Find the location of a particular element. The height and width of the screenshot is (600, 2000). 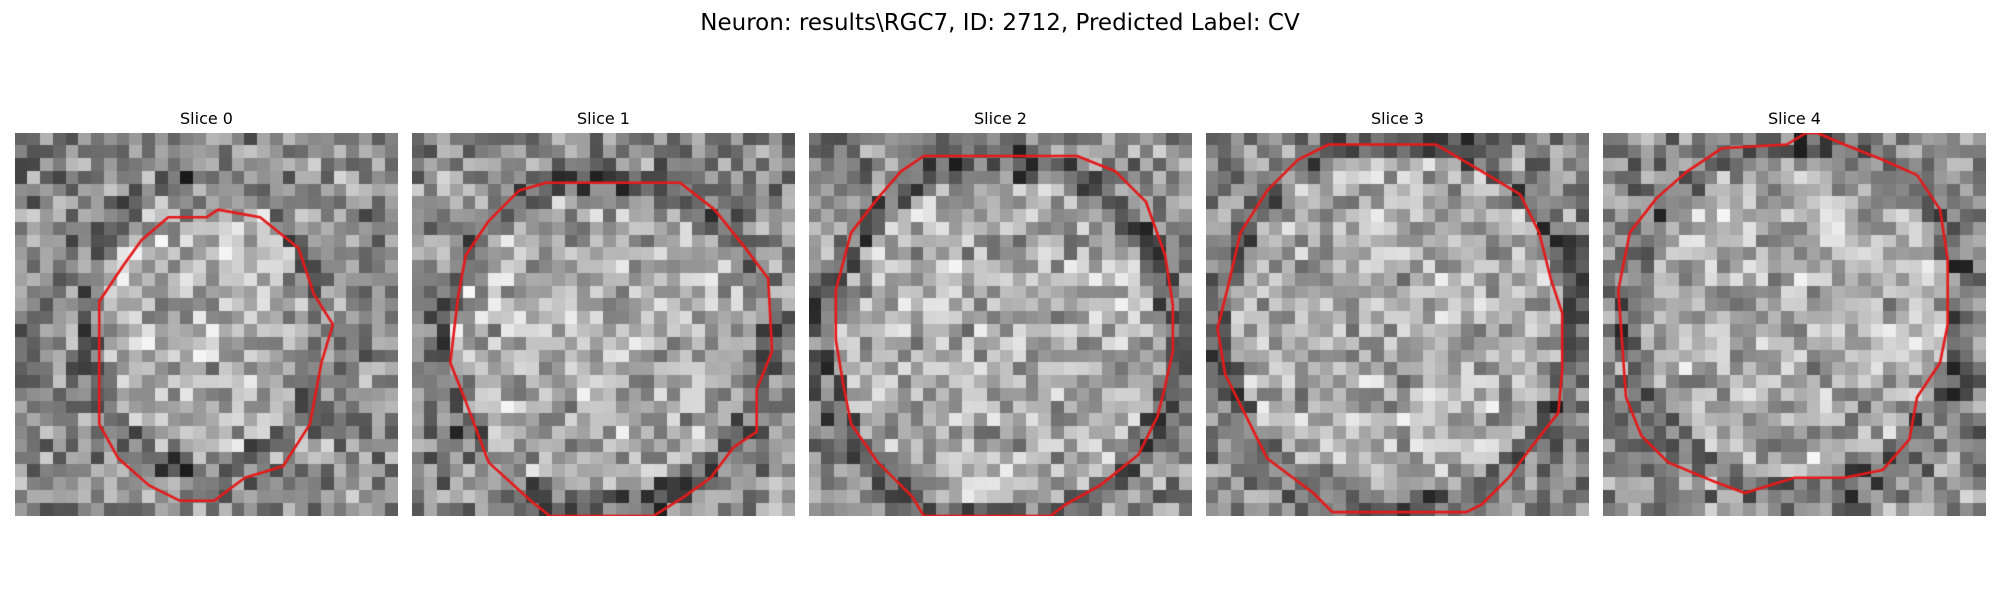

slice-panel-4: Slice 4 is located at coordinates (1794, 311).